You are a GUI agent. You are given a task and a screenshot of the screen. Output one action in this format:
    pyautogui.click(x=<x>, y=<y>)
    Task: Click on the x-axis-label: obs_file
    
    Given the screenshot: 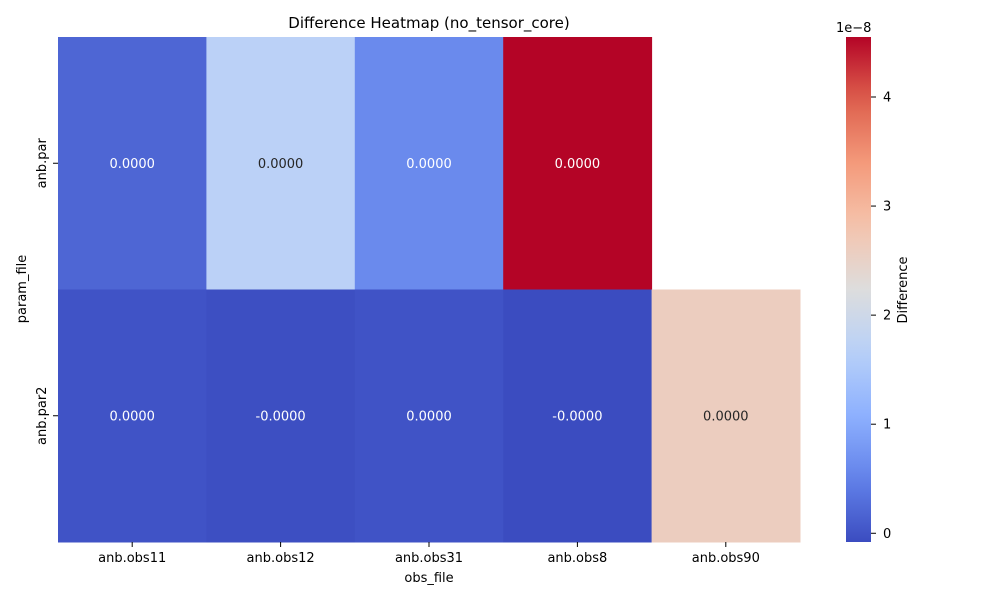 What is the action you would take?
    pyautogui.click(x=428, y=578)
    